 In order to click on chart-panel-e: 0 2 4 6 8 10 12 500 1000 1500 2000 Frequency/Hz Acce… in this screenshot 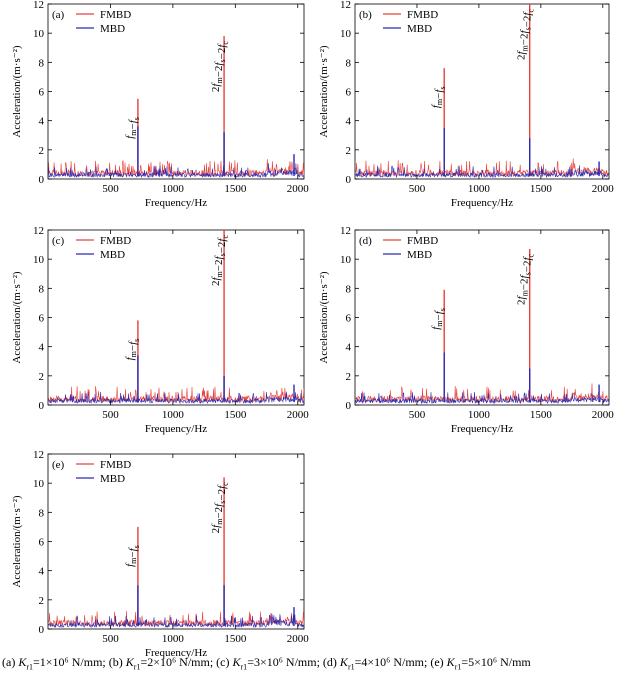, I will do `click(160, 554)`.